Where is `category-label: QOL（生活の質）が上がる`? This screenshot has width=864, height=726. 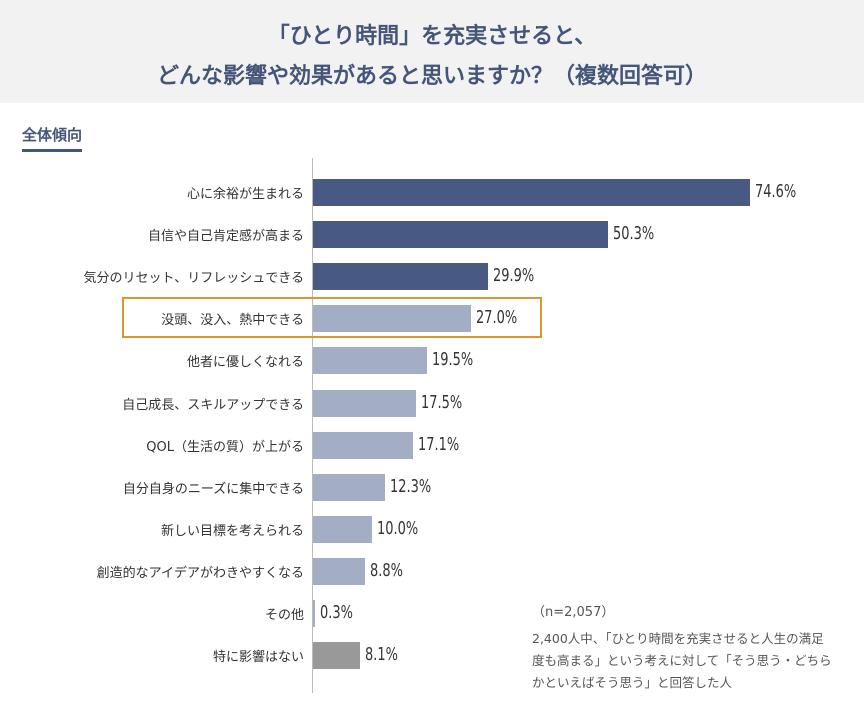
category-label: QOL（生活の質）が上がる is located at coordinates (225, 447).